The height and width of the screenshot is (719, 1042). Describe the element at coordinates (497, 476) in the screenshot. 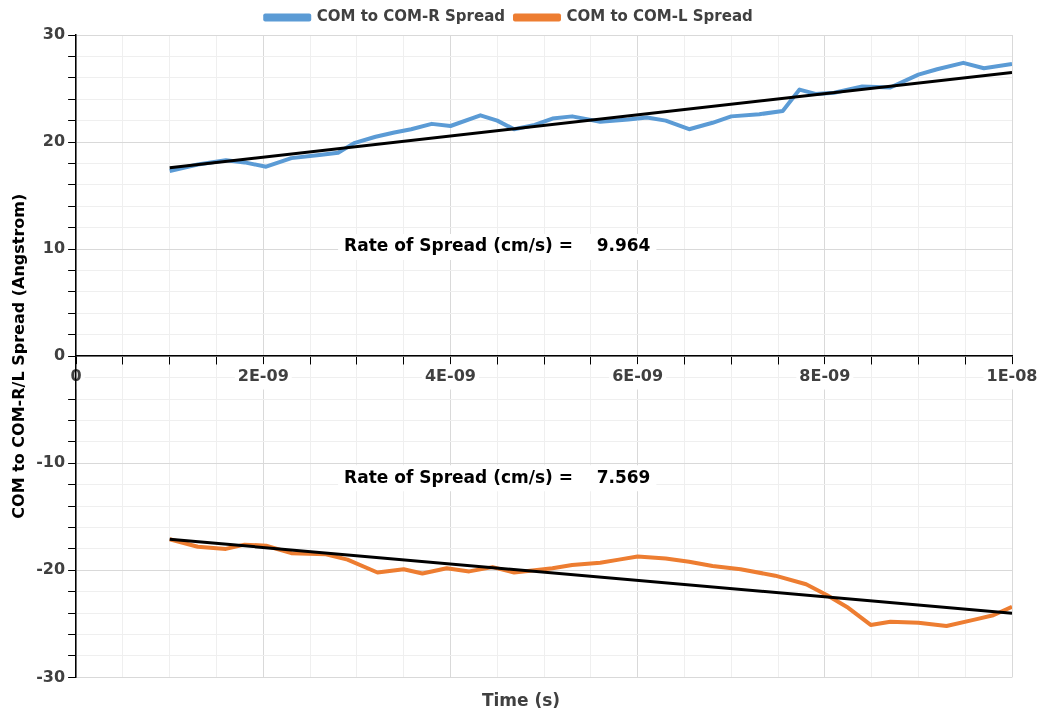

I see `annotation: Rate of Spread (cm/s) = 7.569` at that location.